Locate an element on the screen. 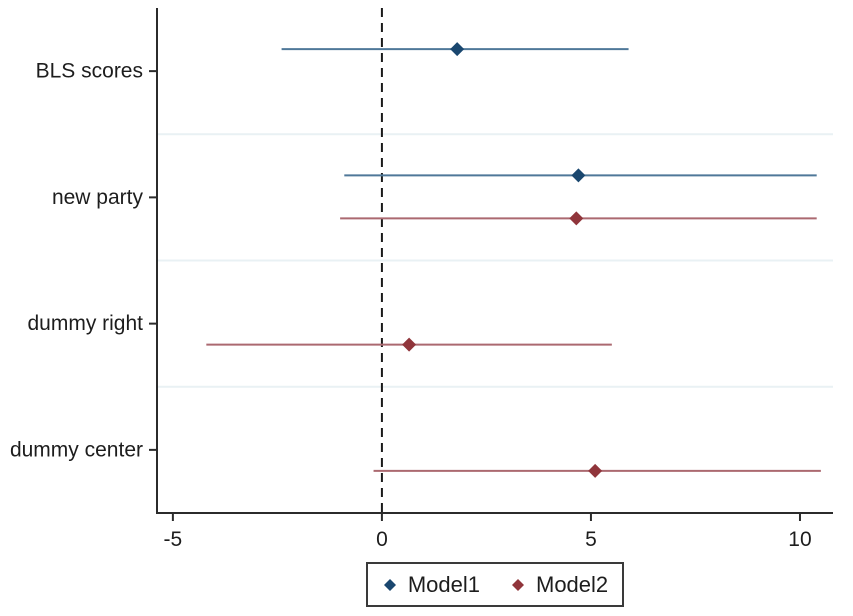 The height and width of the screenshot is (616, 853). legend-label: Model2 is located at coordinates (572, 584).